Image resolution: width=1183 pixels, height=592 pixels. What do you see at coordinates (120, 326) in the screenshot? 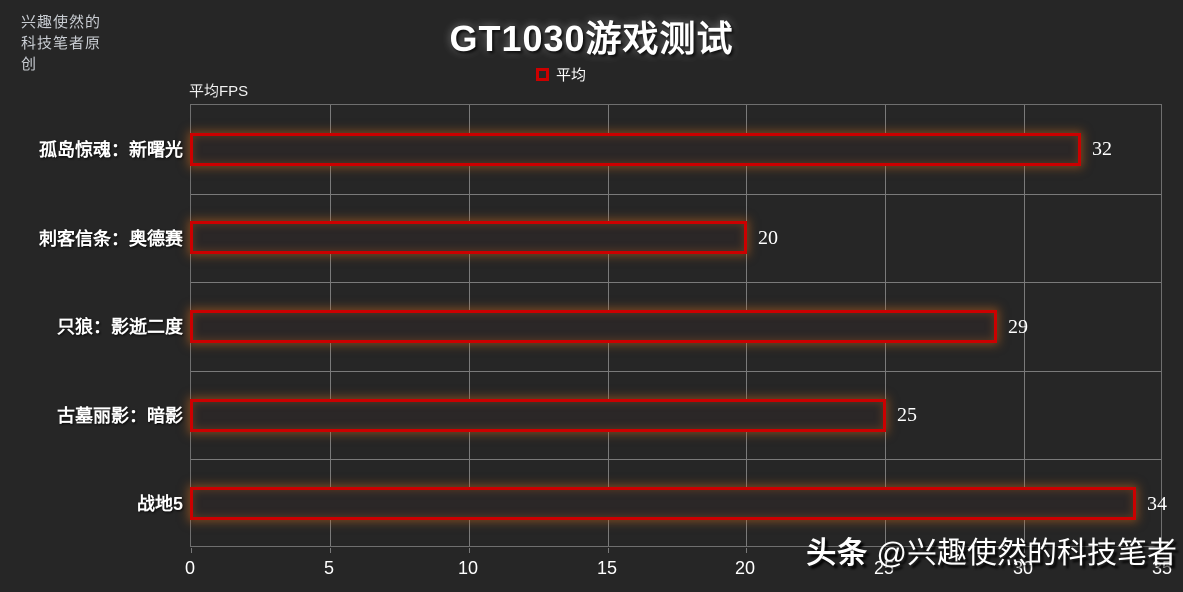
I see `category-label: 只狼：影逝二度` at bounding box center [120, 326].